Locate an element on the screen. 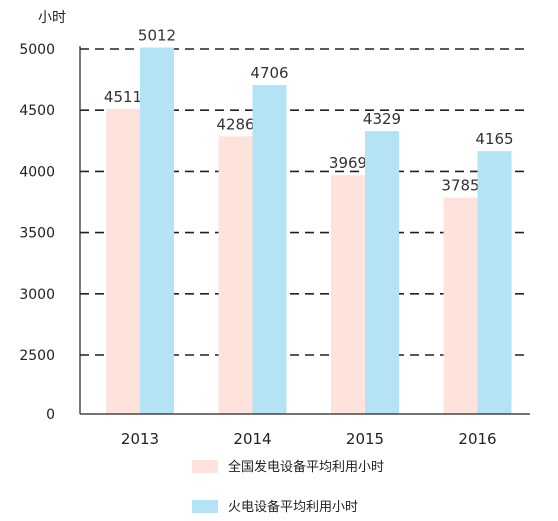  y-tick-label: 4500 is located at coordinates (37, 111).